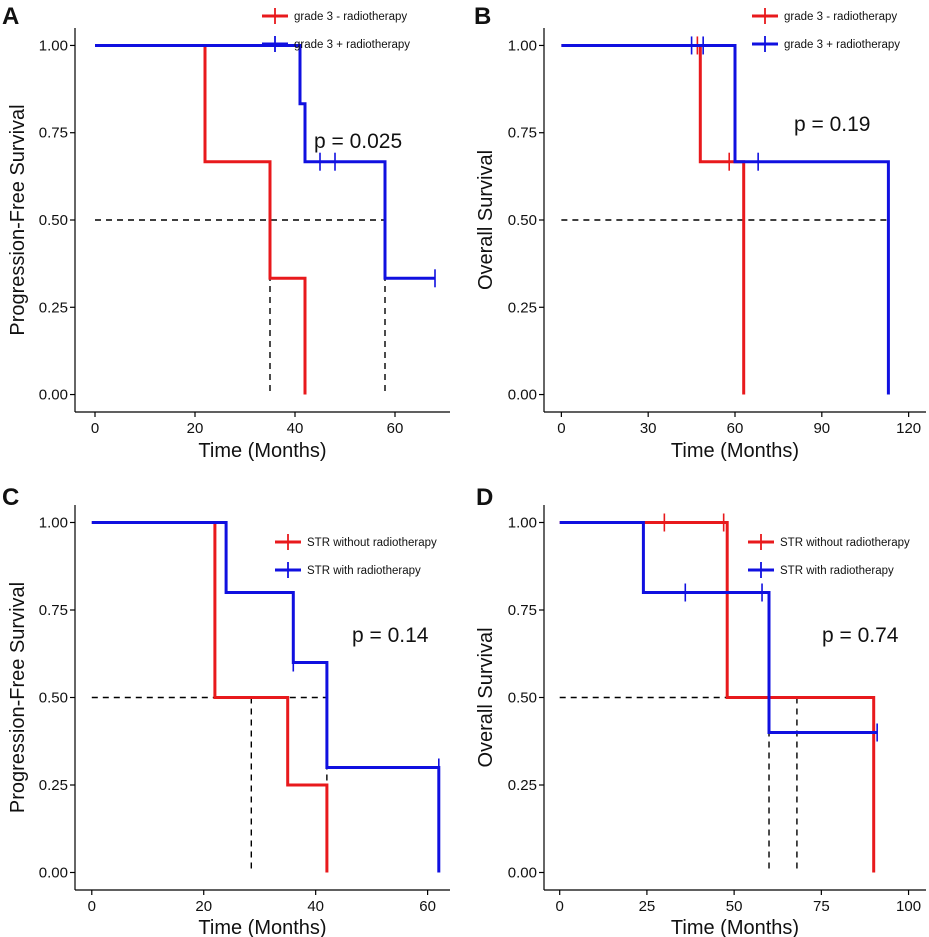  Describe the element at coordinates (10, 16) in the screenshot. I see `panel-letter: A` at that location.